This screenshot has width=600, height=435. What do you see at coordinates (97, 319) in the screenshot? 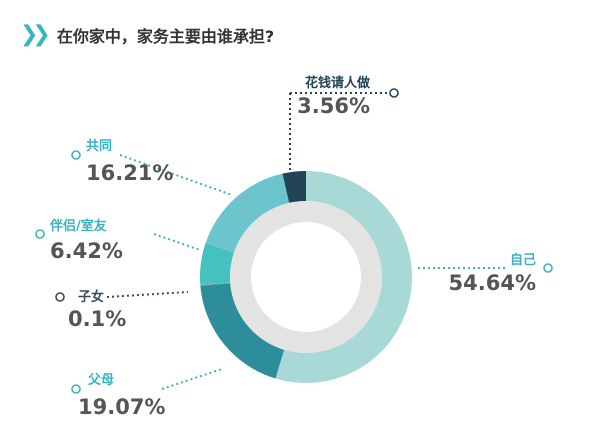
I see `value-label: 0.1%` at bounding box center [97, 319].